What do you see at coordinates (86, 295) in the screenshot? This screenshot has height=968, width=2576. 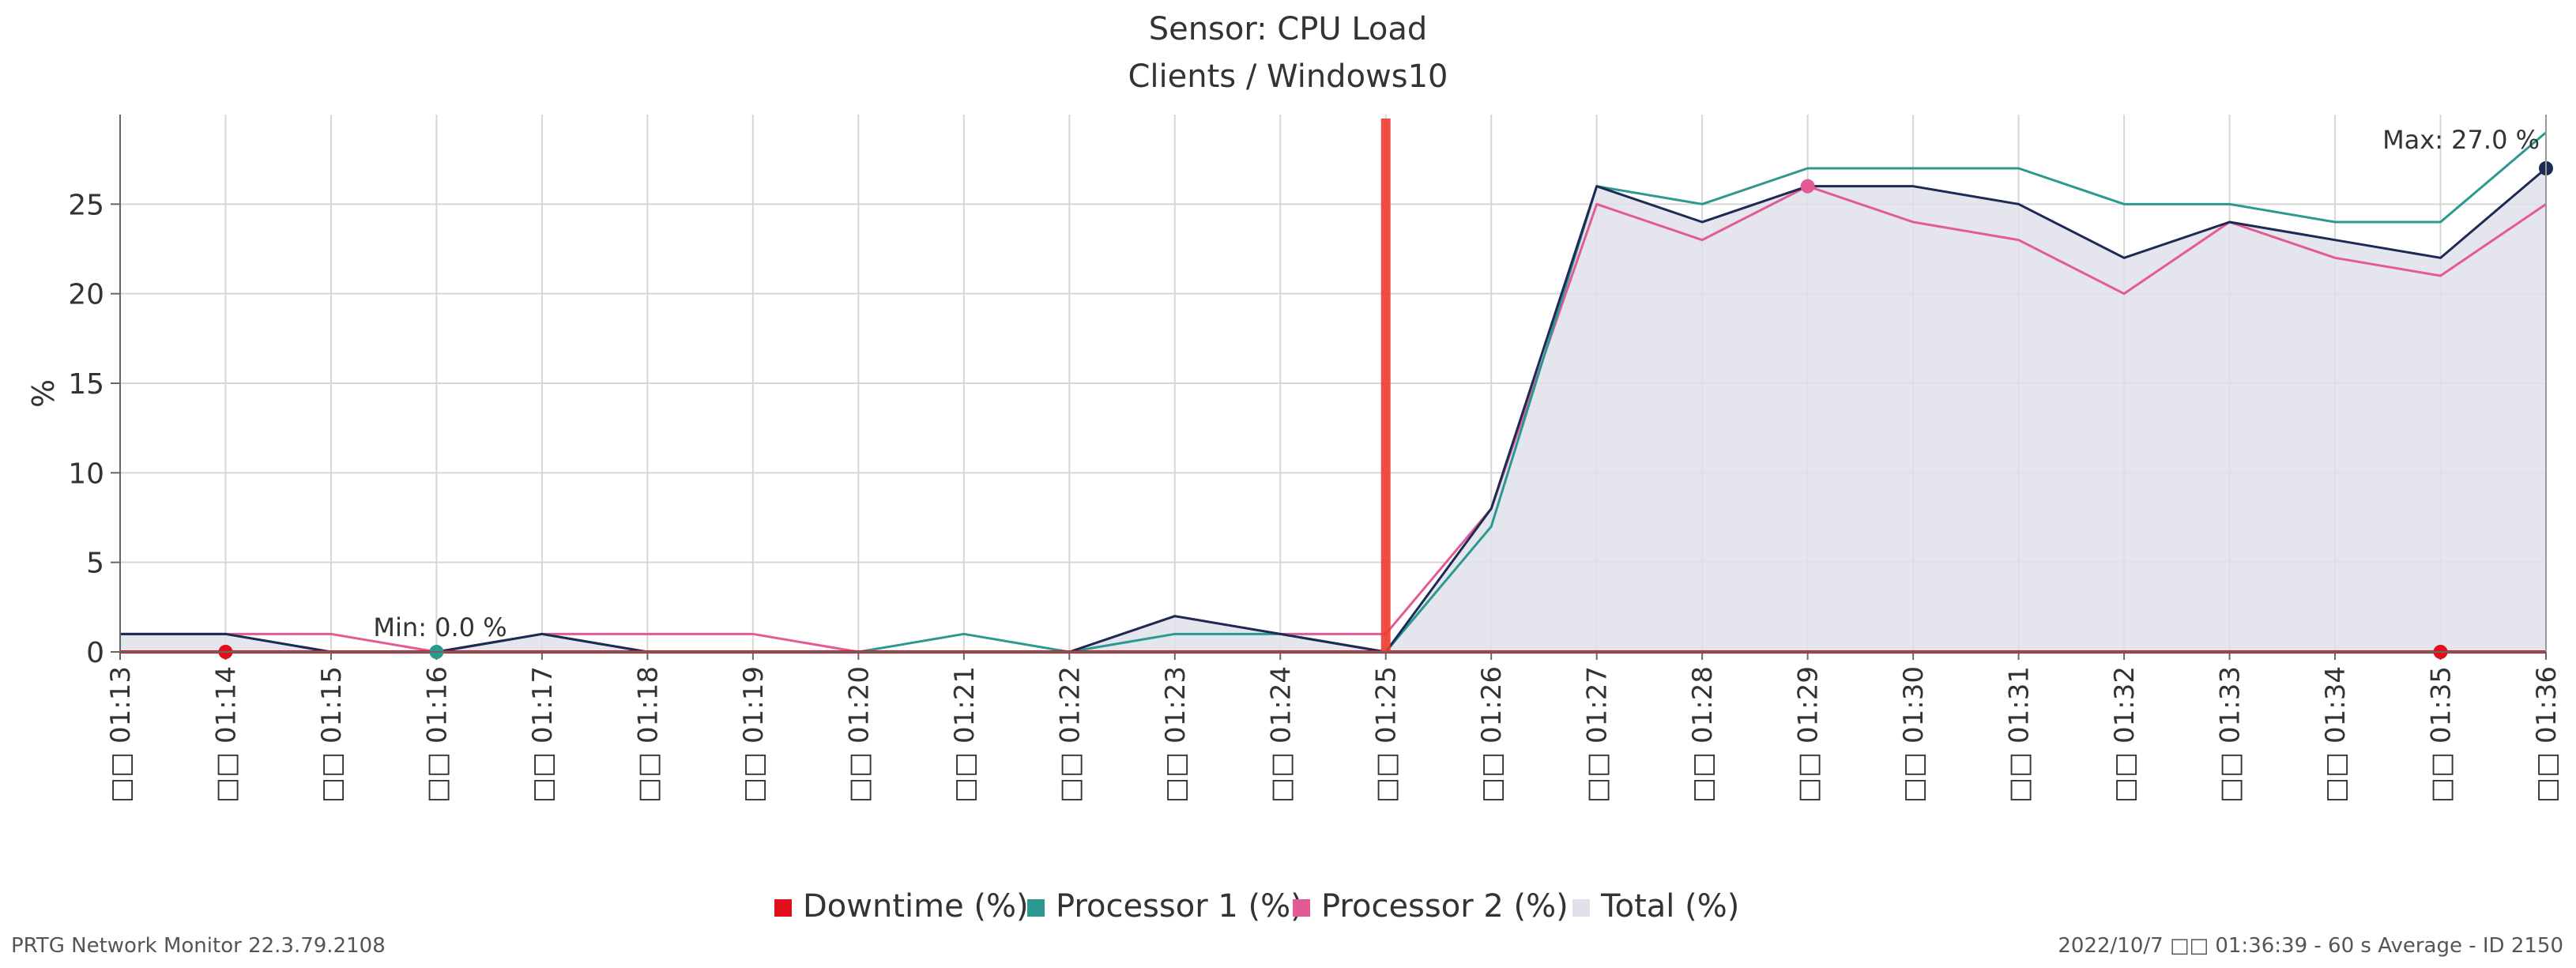 I see `y-tick-label: 20` at bounding box center [86, 295].